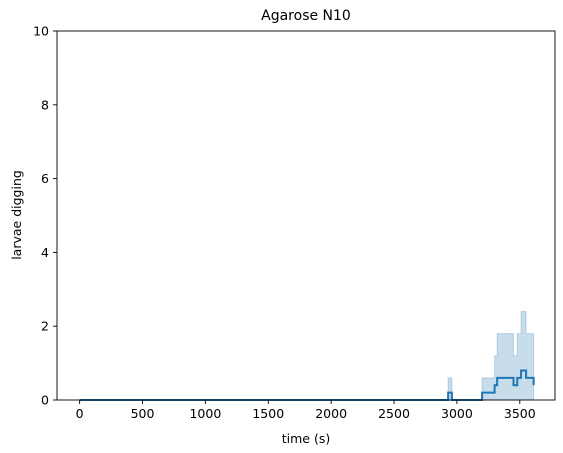  What do you see at coordinates (80, 413) in the screenshot?
I see `x-tick-label: 0` at bounding box center [80, 413].